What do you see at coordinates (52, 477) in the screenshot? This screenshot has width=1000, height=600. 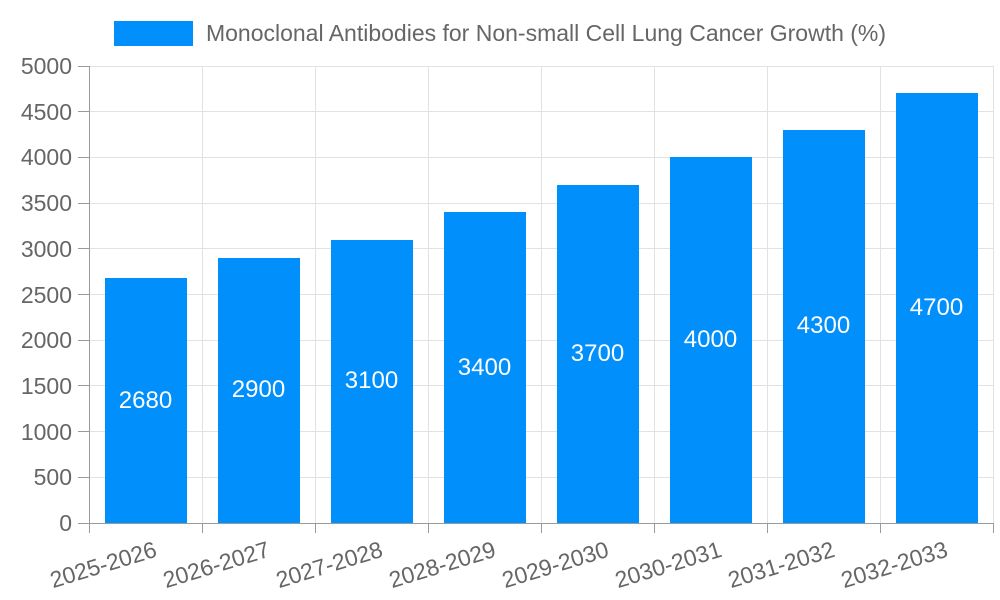 I see `y-tick-label: 500` at bounding box center [52, 477].